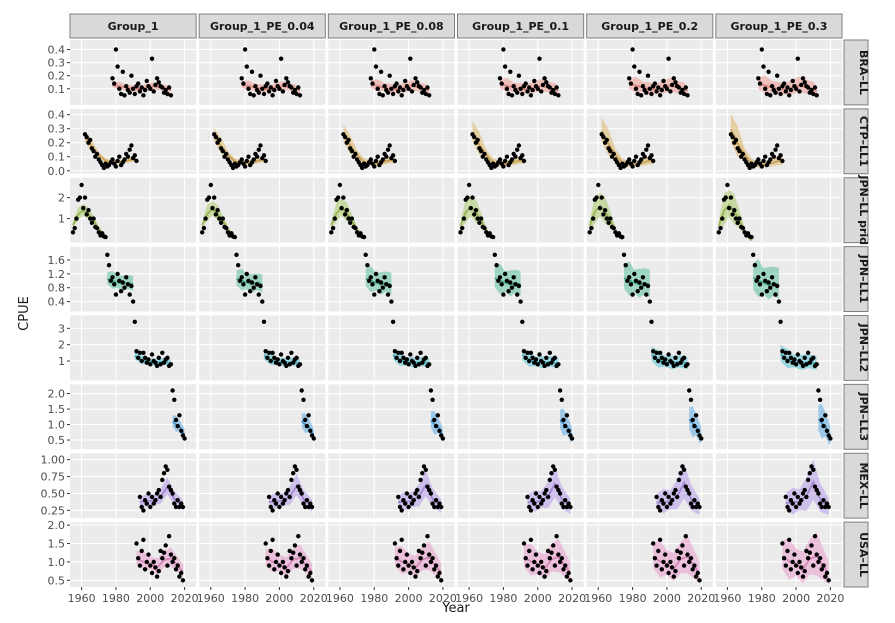 The width and height of the screenshot is (895, 623). Describe the element at coordinates (57, 115) in the screenshot. I see `y-tick-label: 0.4` at that location.